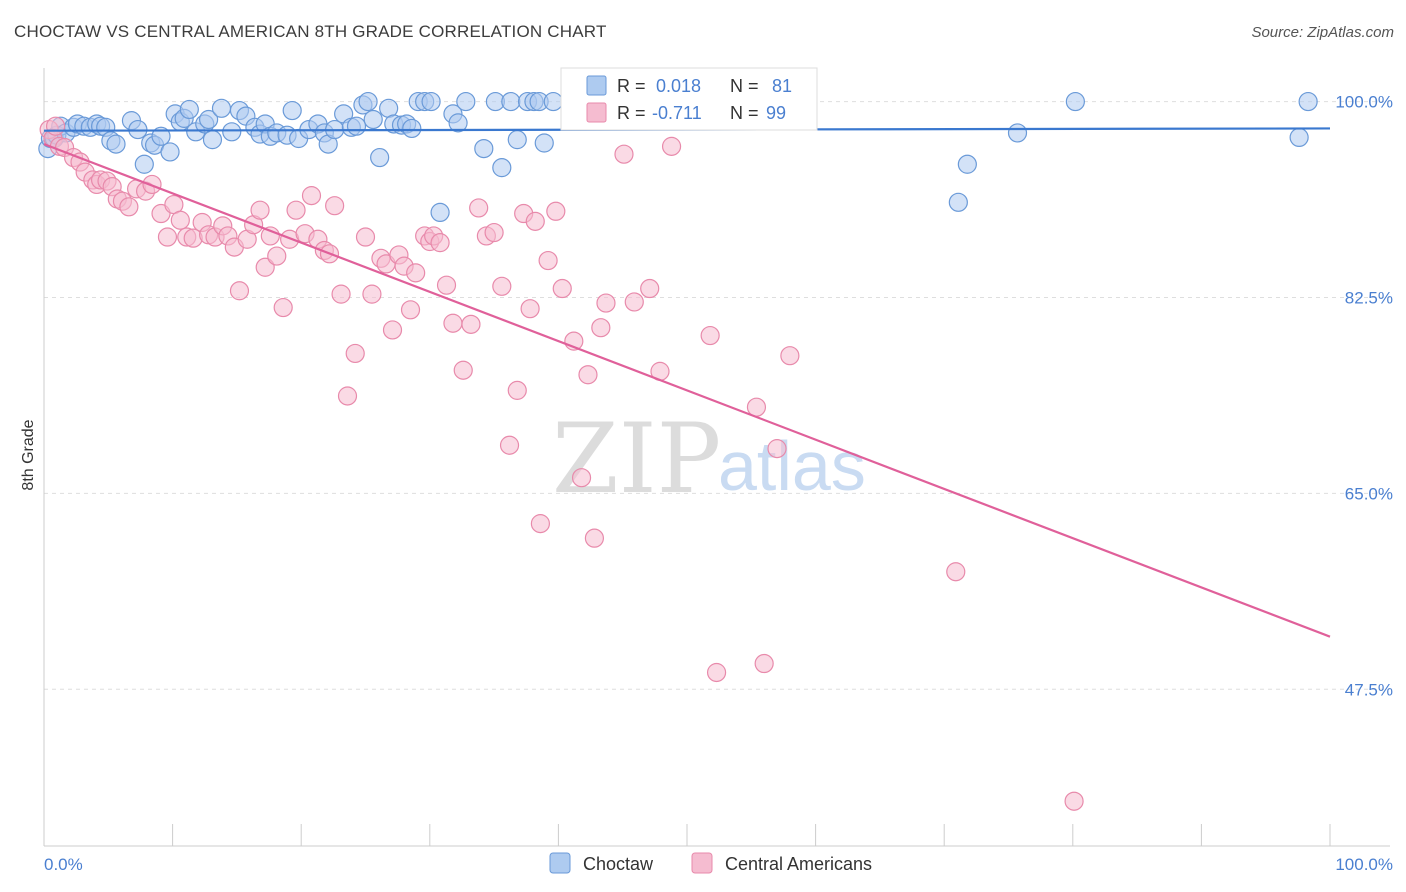 The image size is (1406, 892). I want to click on watermark: ZIP atlas, so click(709, 459).